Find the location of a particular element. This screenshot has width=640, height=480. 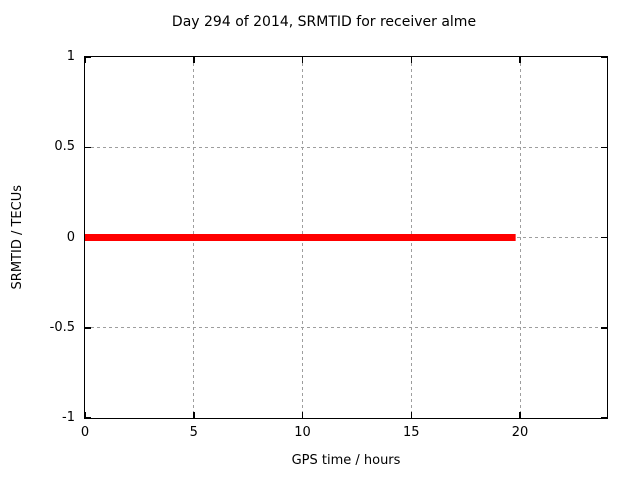

y-tick-label: -1 is located at coordinates (68, 417).